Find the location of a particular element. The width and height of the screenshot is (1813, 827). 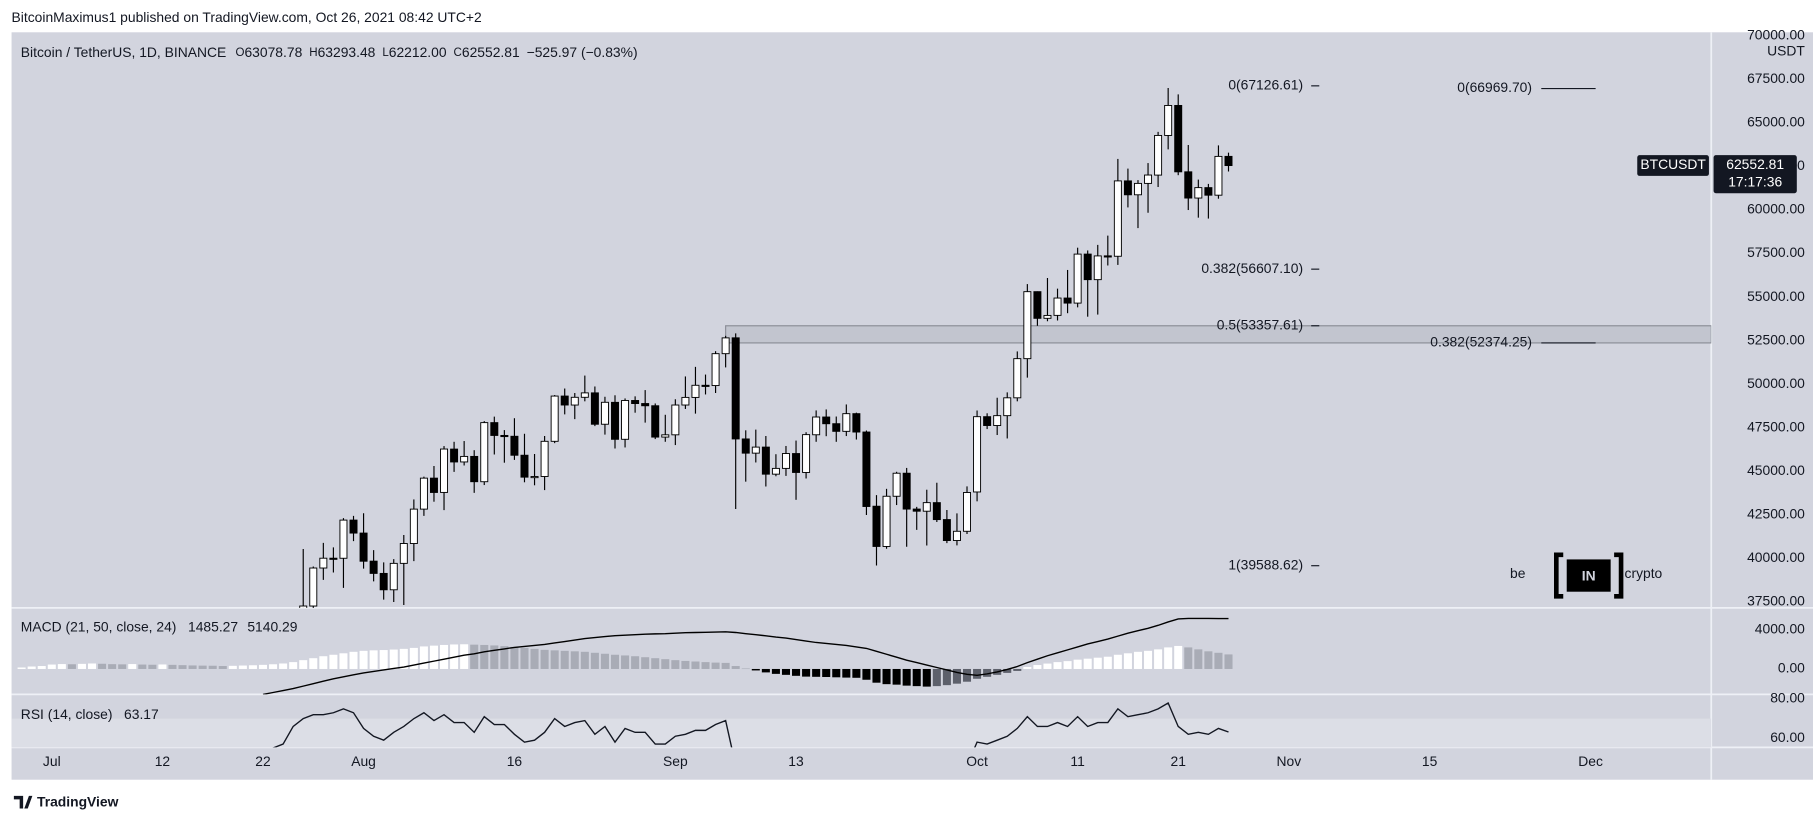

watermark-crypto: crypto is located at coordinates (1644, 573).